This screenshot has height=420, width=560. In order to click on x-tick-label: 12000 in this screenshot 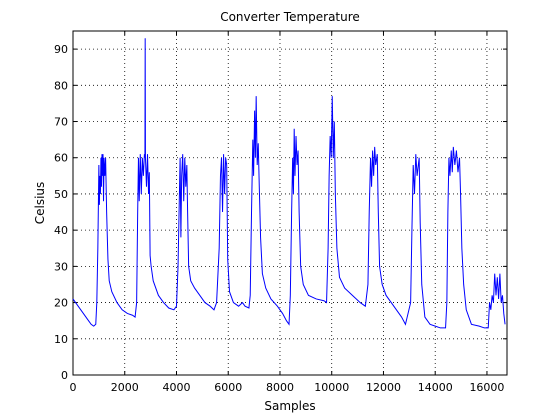, I will do `click(383, 387)`.